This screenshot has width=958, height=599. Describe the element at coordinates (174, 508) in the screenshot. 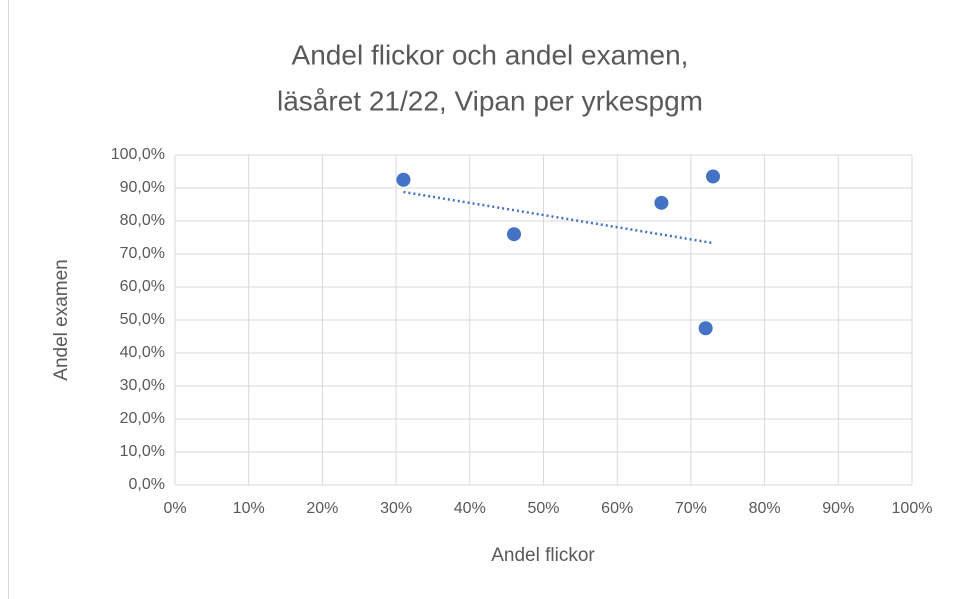

I see `x-tick-label: 0%` at that location.